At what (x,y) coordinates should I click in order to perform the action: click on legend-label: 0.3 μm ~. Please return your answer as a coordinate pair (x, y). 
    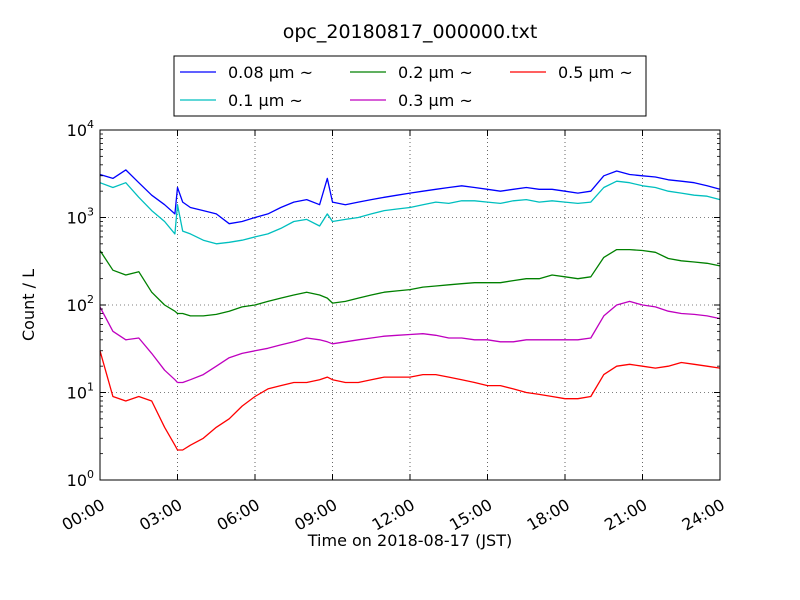
    Looking at the image, I should click on (435, 100).